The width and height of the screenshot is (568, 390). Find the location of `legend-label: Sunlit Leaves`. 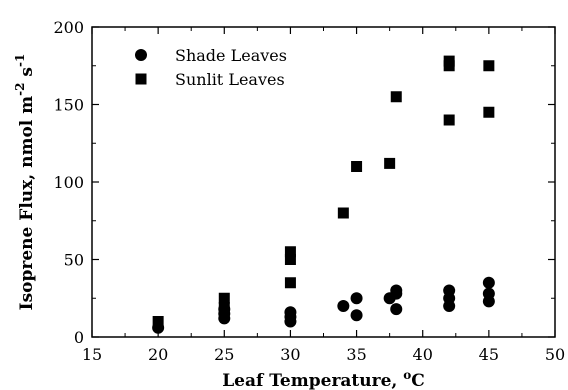

legend-label: Sunlit Leaves is located at coordinates (230, 79).